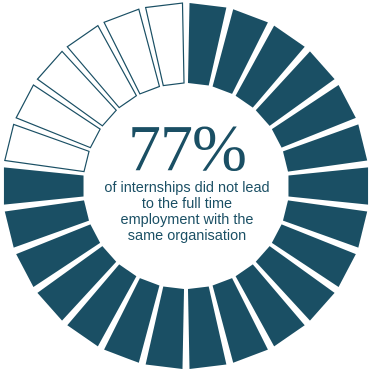  Describe the element at coordinates (187, 148) in the screenshot. I see `headline-value: 77%` at that location.